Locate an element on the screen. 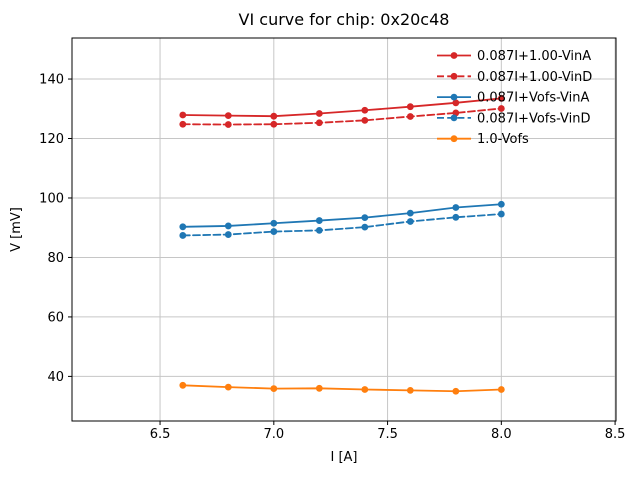 The height and width of the screenshot is (485, 640). chart-title: VI curve for chip: 0x20c48 is located at coordinates (344, 19).